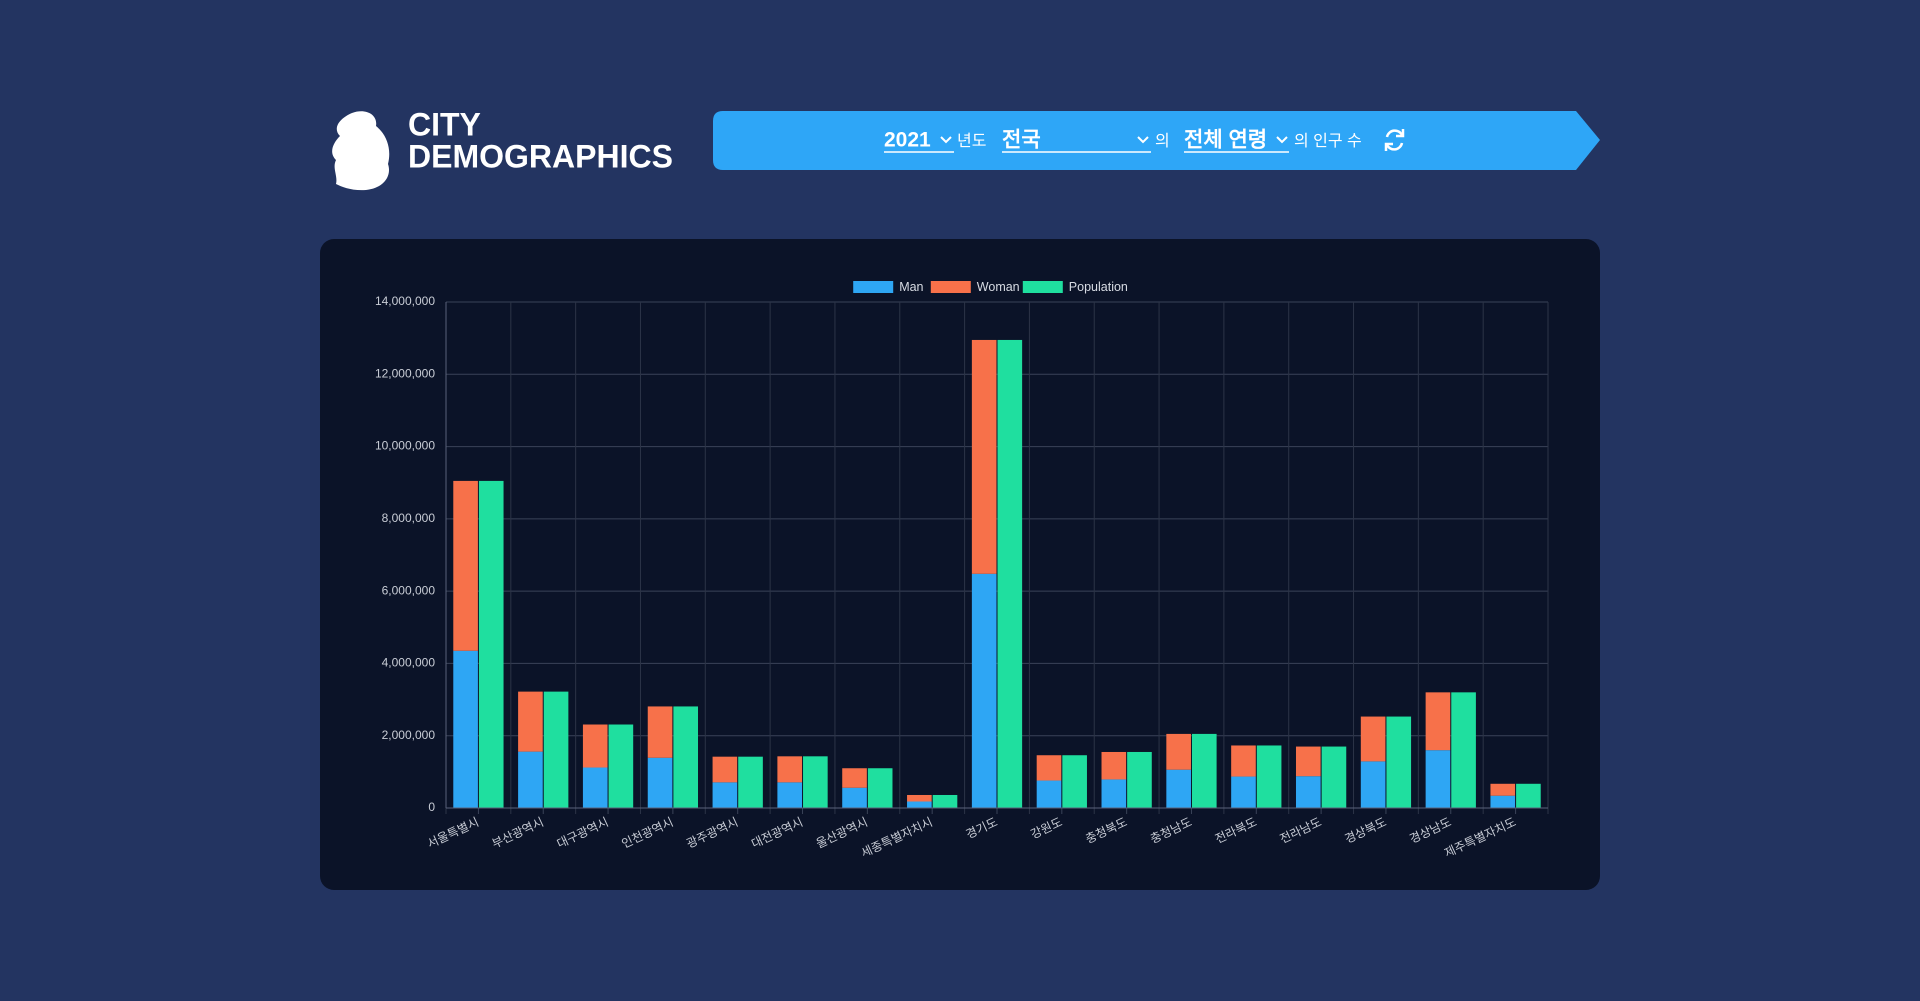  I want to click on region-value: 전국, so click(1021, 140).